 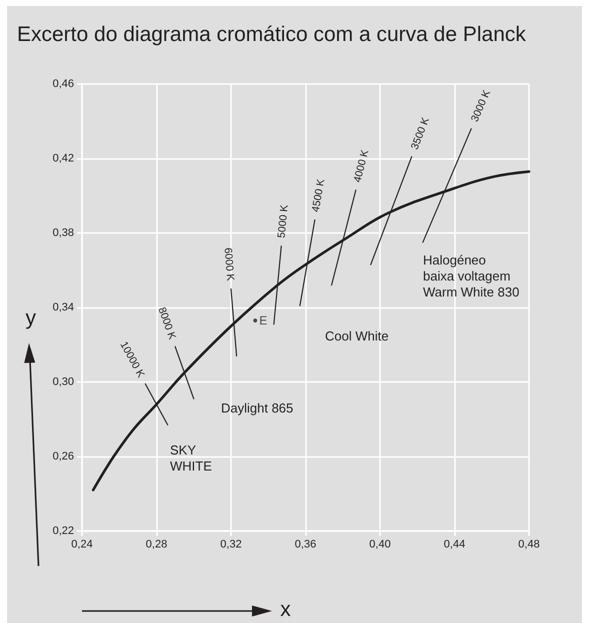 What do you see at coordinates (31, 318) in the screenshot?
I see `y-axis-title: y` at bounding box center [31, 318].